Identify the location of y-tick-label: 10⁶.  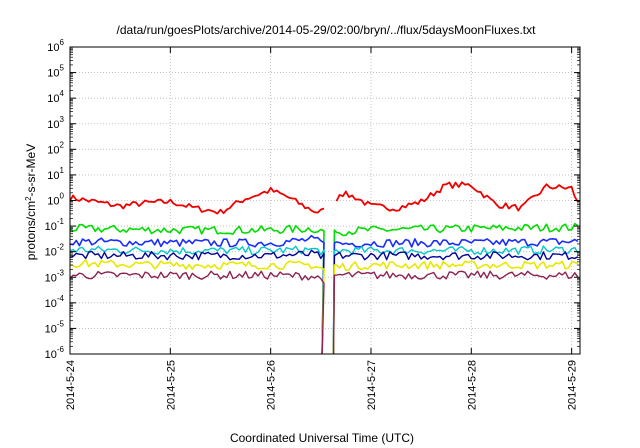
(55, 46).